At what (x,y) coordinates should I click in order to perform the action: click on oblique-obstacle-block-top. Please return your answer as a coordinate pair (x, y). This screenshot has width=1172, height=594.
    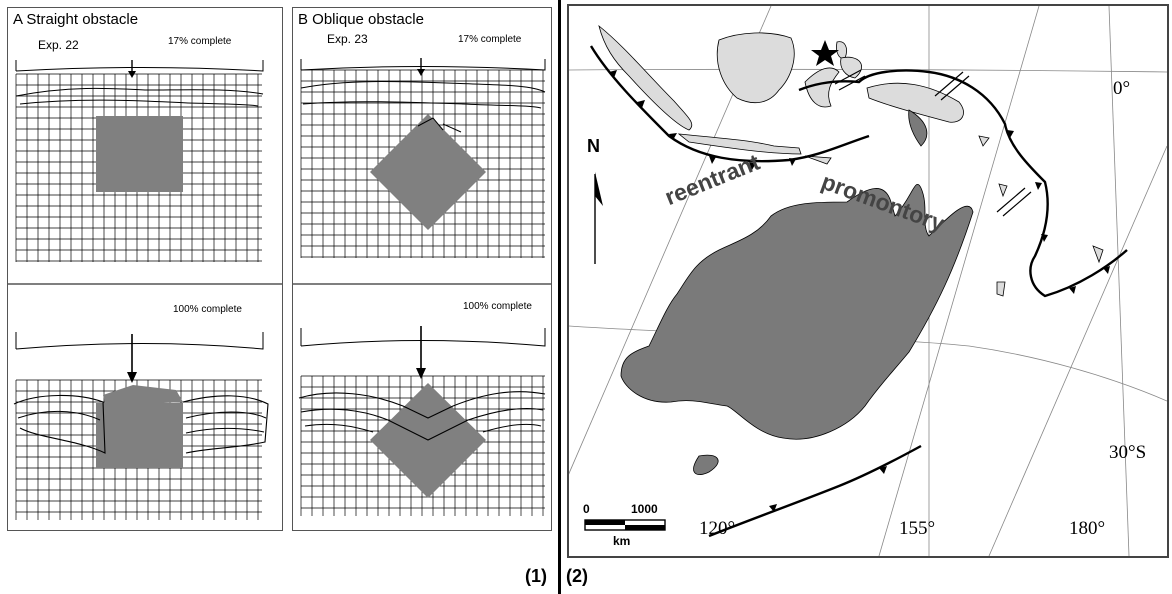
    Looking at the image, I should click on (428, 172).